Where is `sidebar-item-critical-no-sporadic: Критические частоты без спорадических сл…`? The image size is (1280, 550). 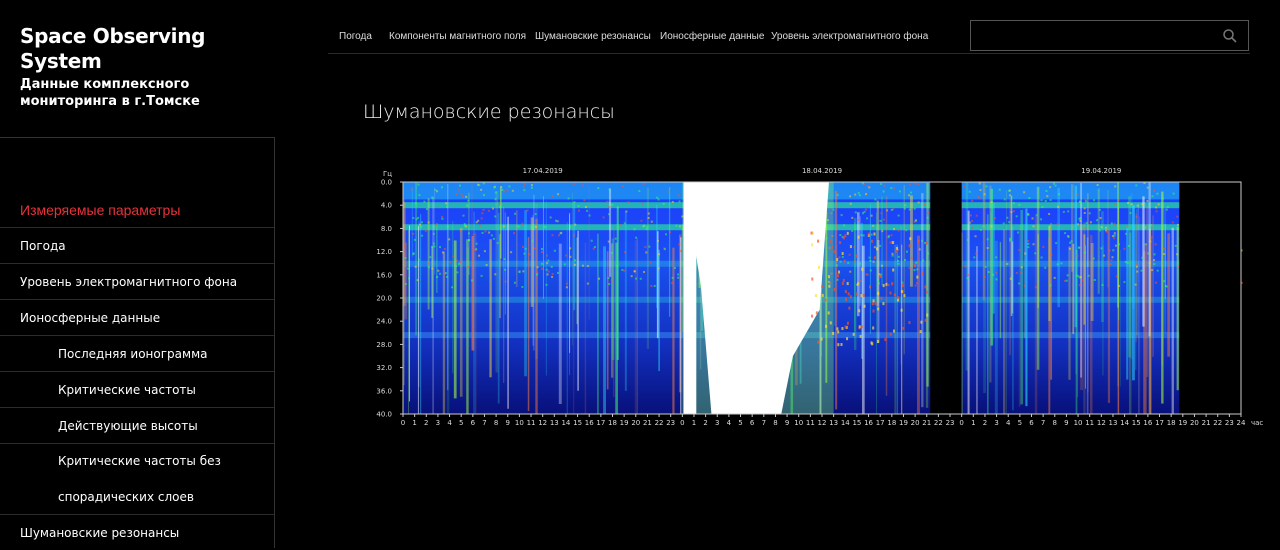 sidebar-item-critical-no-sporadic: Критические частоты без спорадических сл… is located at coordinates (137, 478).